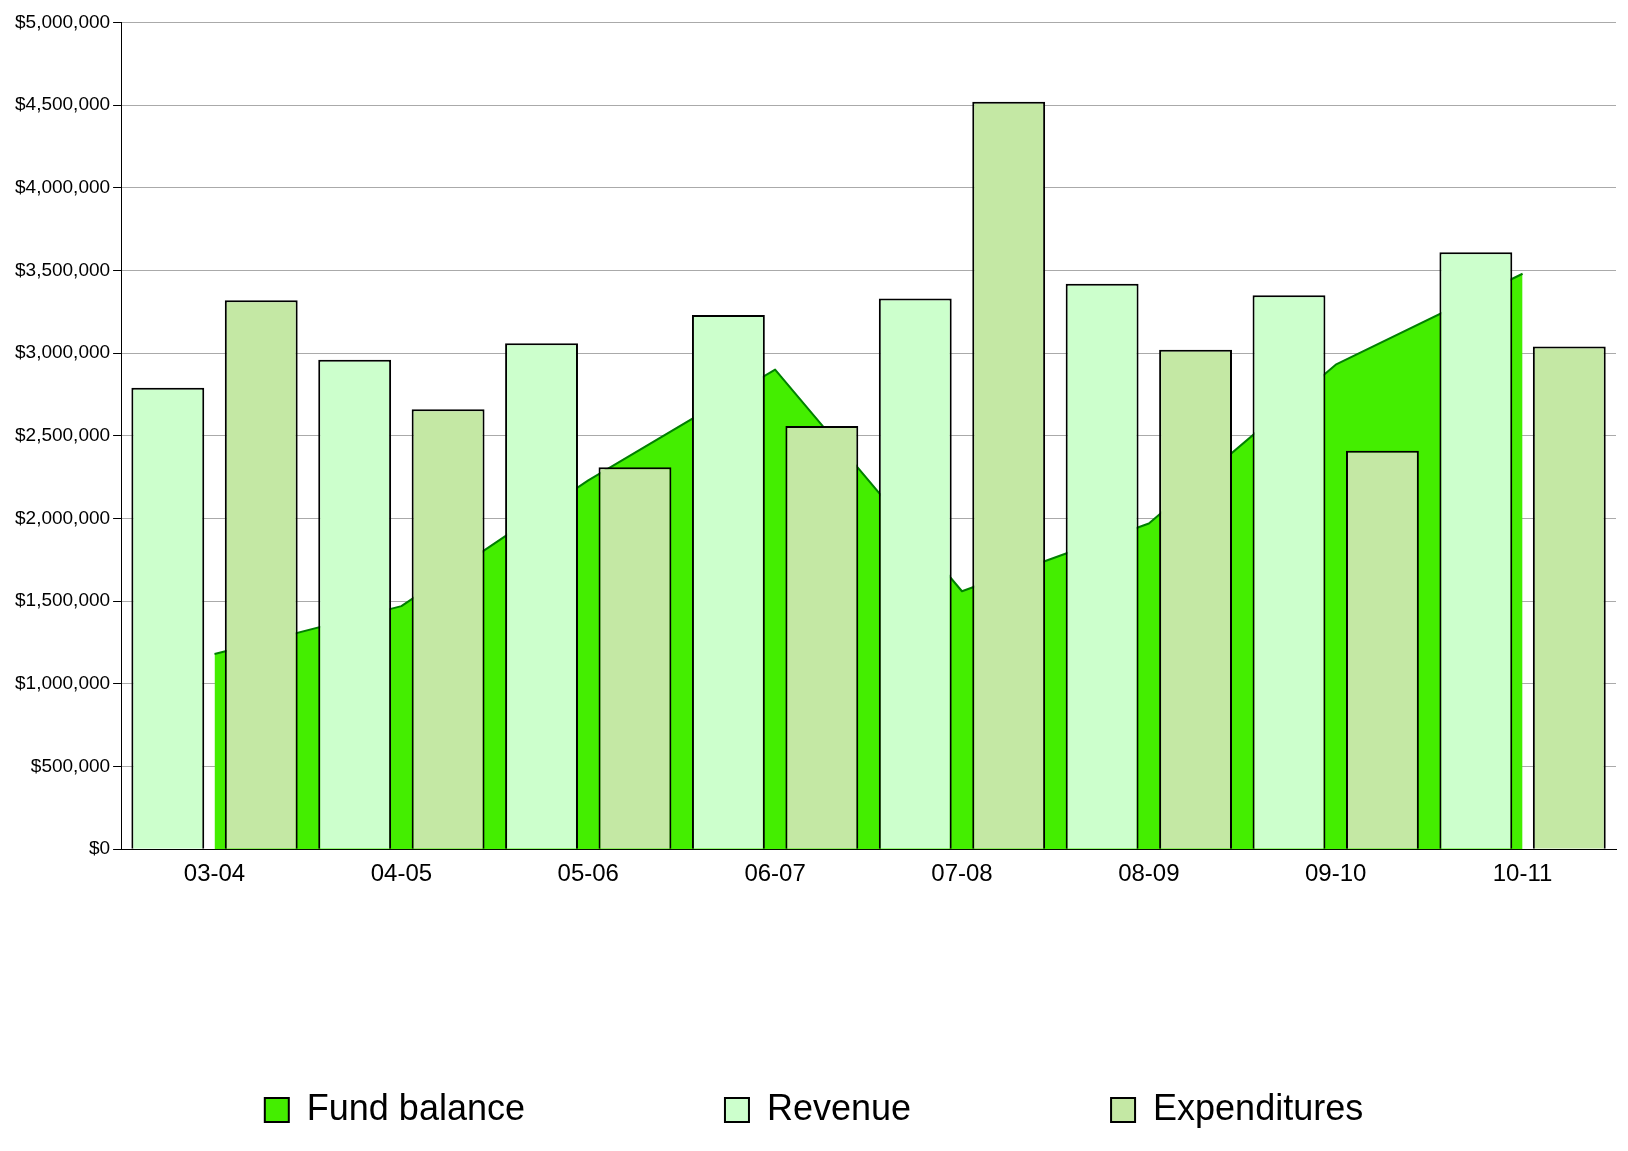 The width and height of the screenshot is (1628, 1151). I want to click on legend-label: Fund balance, so click(415, 1107).